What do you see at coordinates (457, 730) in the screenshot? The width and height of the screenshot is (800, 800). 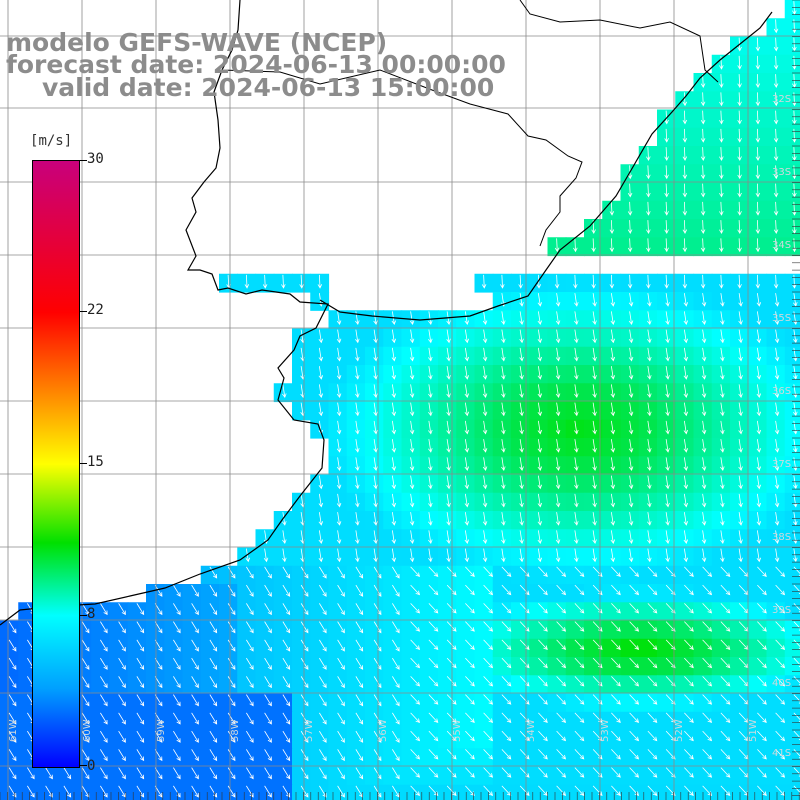 I see `lon-label: 55W` at bounding box center [457, 730].